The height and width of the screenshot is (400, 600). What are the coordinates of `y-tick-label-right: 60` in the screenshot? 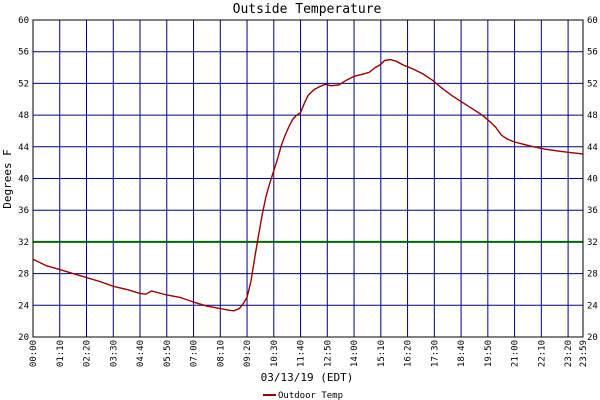 It's located at (592, 21).